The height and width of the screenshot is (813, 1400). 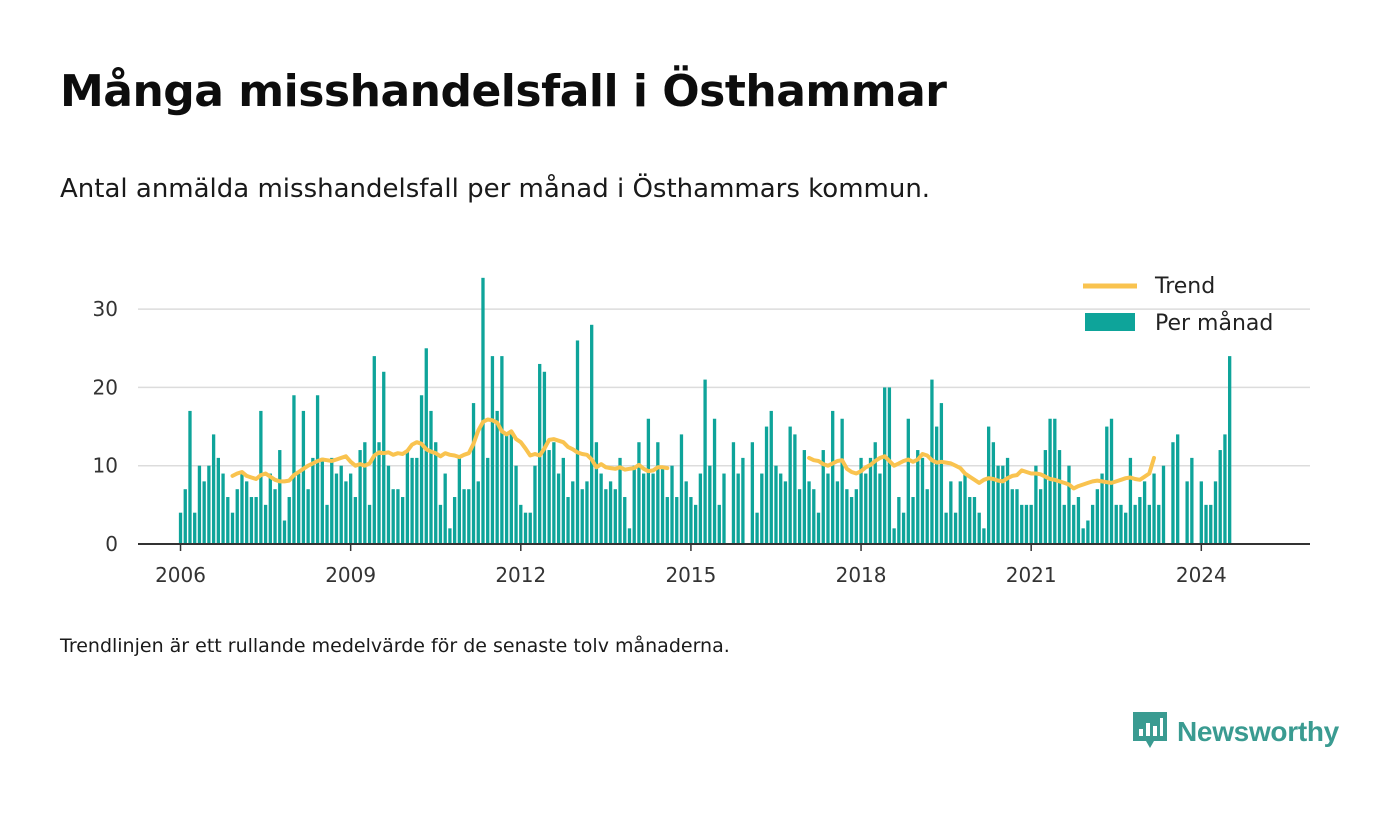 I want to click on trend-line, so click(x=450, y=450).